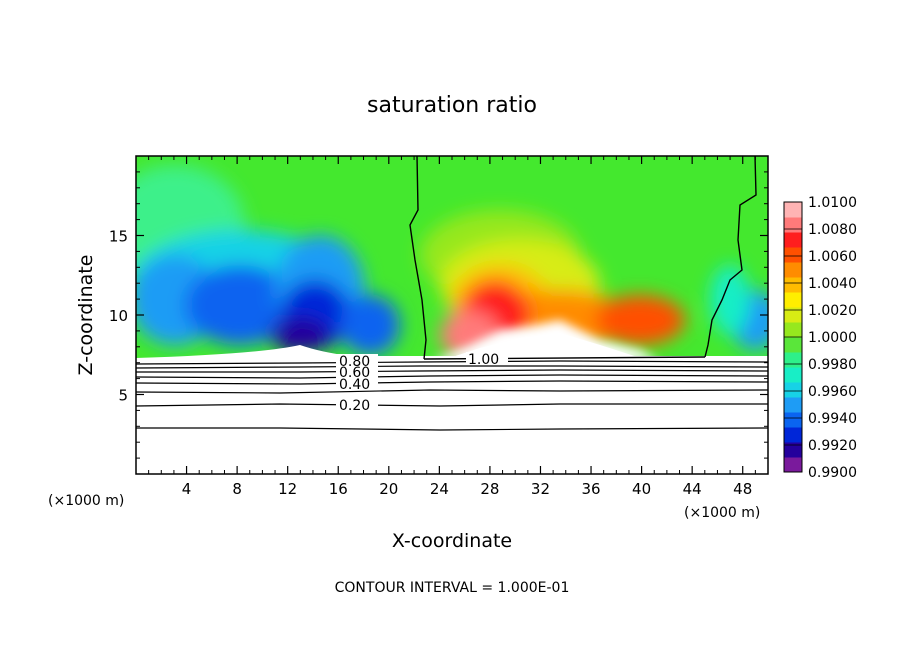  I want to click on x-tick-label: 28, so click(489, 489).